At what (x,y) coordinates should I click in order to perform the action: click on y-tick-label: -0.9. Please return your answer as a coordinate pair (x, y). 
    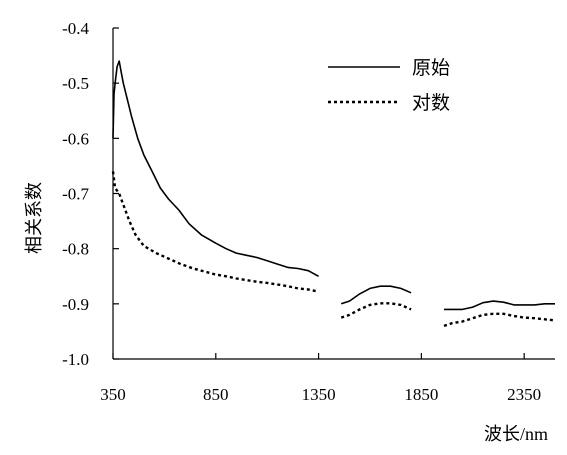
    Looking at the image, I should click on (75, 304).